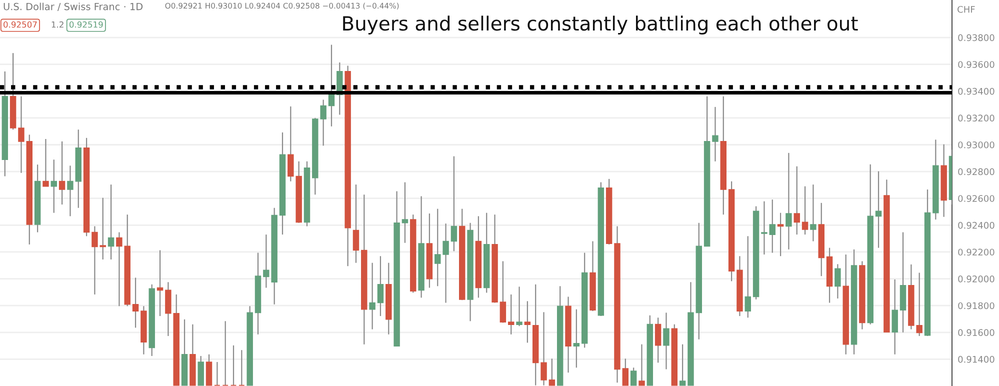  Describe the element at coordinates (20, 24) in the screenshot. I see `annotation: 0.92507` at that location.